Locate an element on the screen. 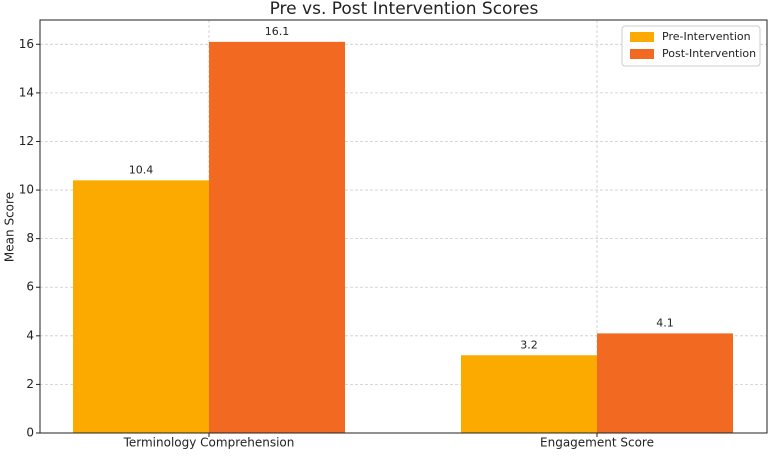 Image resolution: width=768 pixels, height=456 pixels. legend-label: Pre-Intervention is located at coordinates (706, 36).